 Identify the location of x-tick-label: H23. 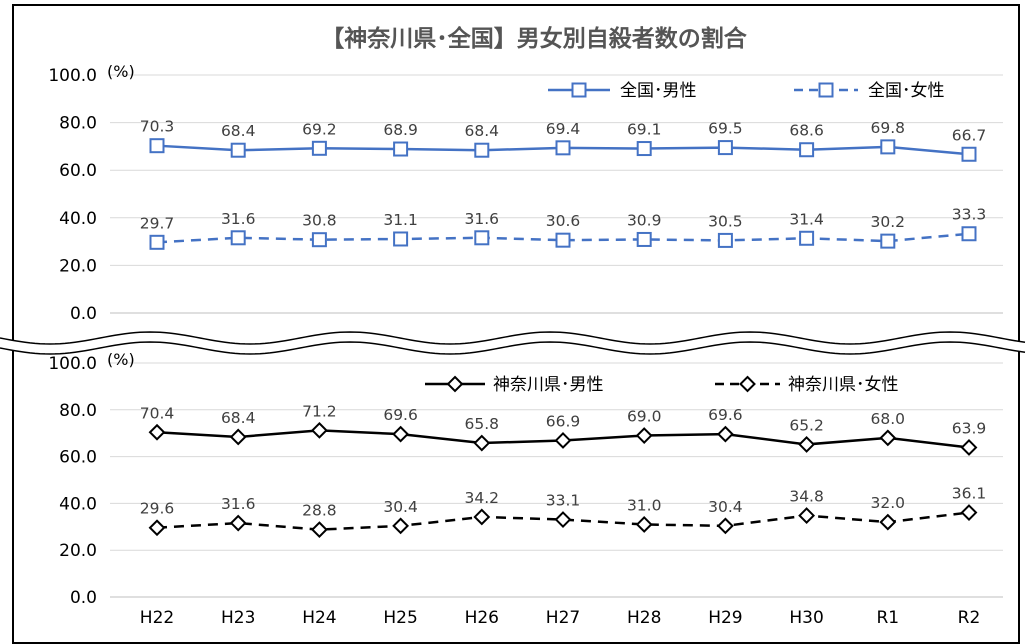
(238, 618).